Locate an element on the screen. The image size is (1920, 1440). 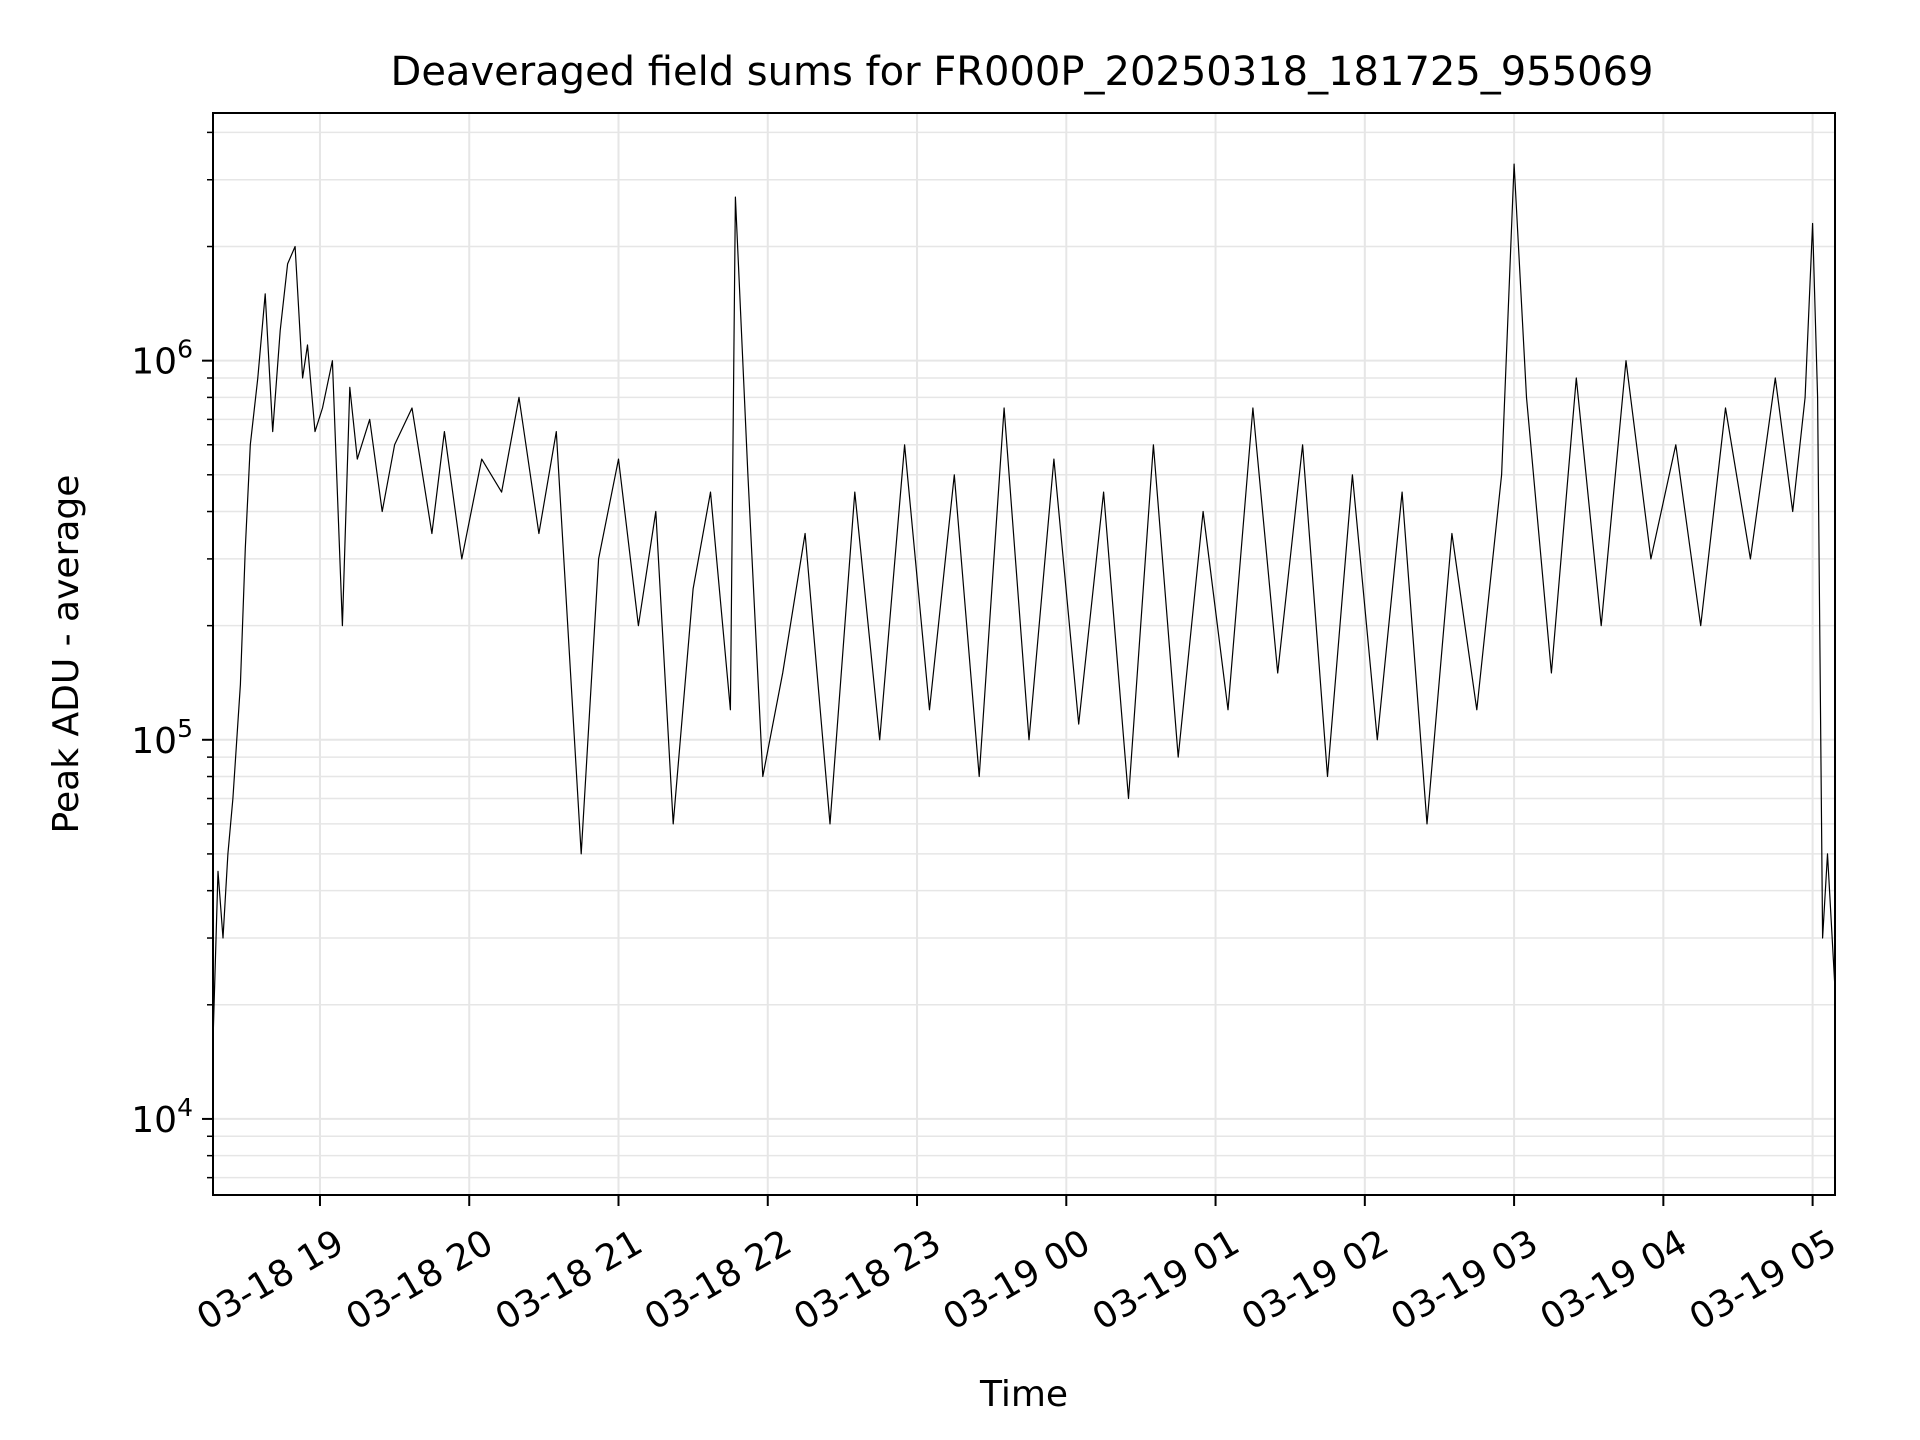
x-axis-label: Time is located at coordinates (1023, 1394).